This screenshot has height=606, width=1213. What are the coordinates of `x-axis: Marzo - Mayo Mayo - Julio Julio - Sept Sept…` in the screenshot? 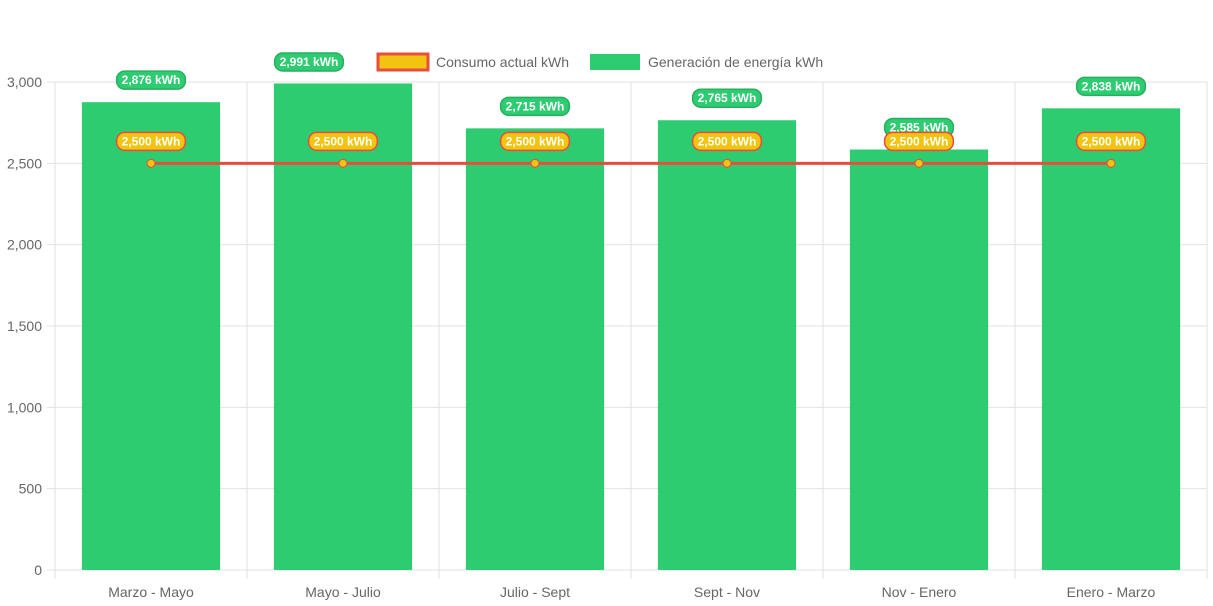 It's located at (631, 592).